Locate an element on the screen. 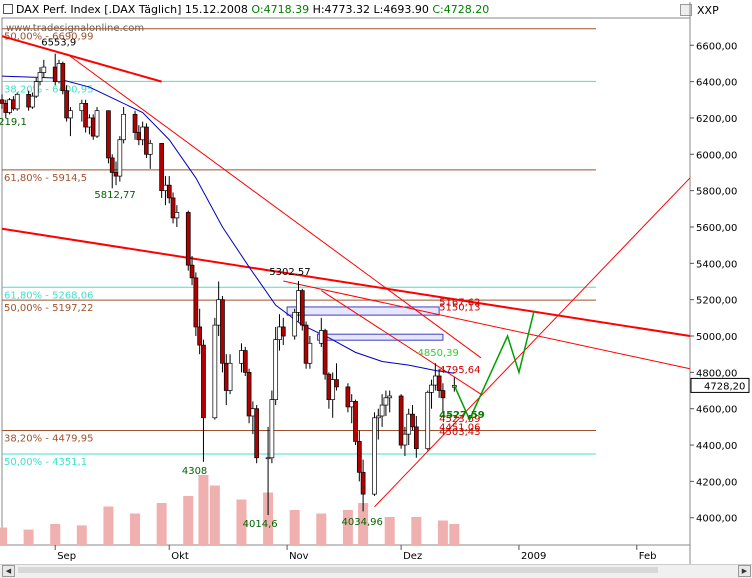  scroll-right-button: ▶ is located at coordinates (744, 571).